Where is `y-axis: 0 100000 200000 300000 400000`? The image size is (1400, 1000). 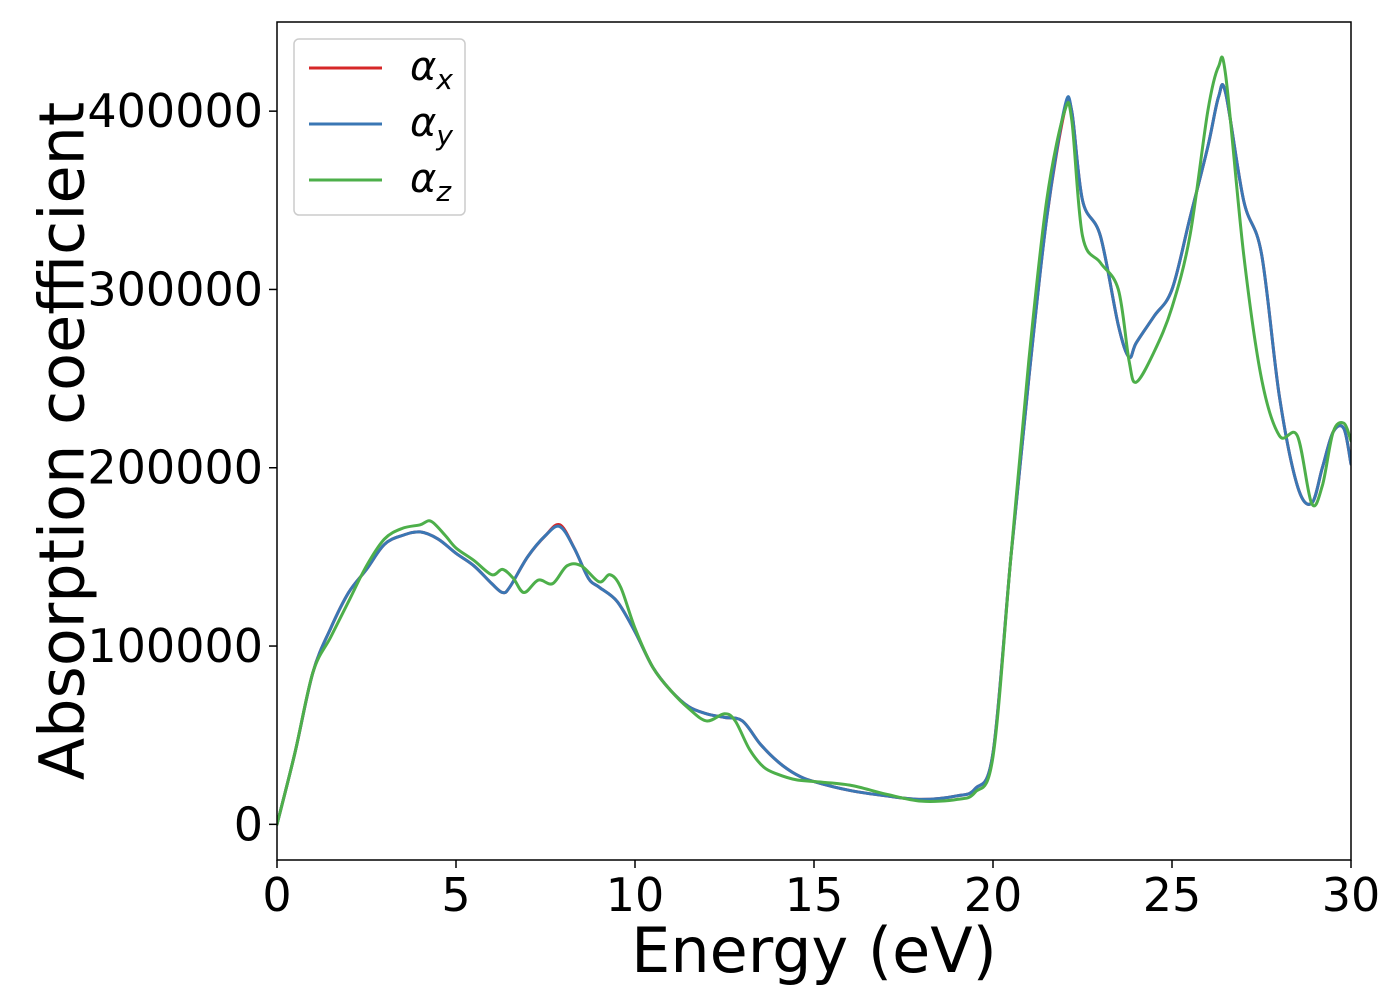
y-axis: 0 100000 200000 300000 400000 is located at coordinates (182, 467).